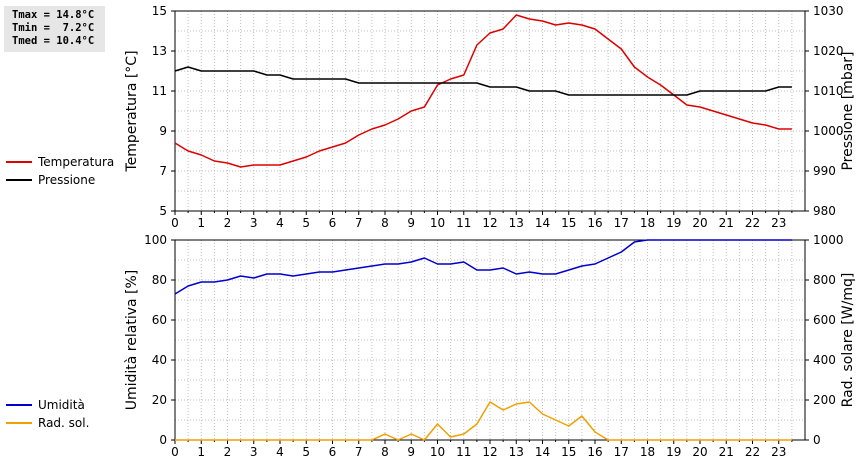 The width and height of the screenshot is (860, 460). Describe the element at coordinates (824, 320) in the screenshot. I see `y2-tick-label: 600` at that location.